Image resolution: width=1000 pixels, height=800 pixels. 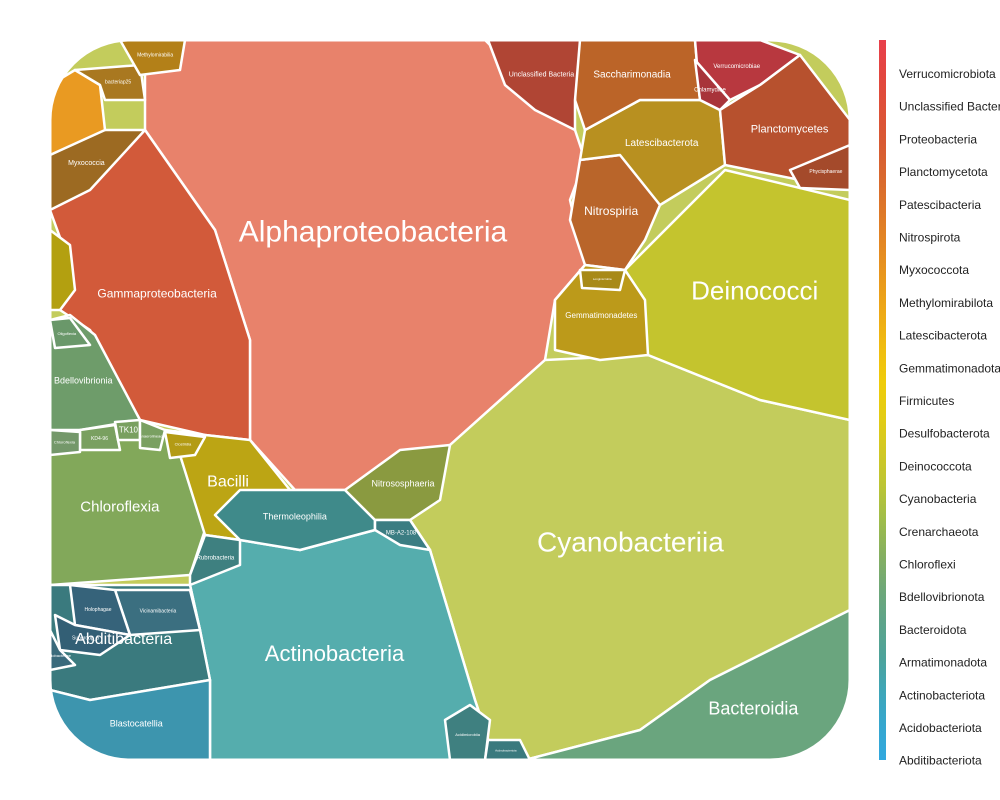 I want to click on cell-bacteriap25, so click(x=110, y=82).